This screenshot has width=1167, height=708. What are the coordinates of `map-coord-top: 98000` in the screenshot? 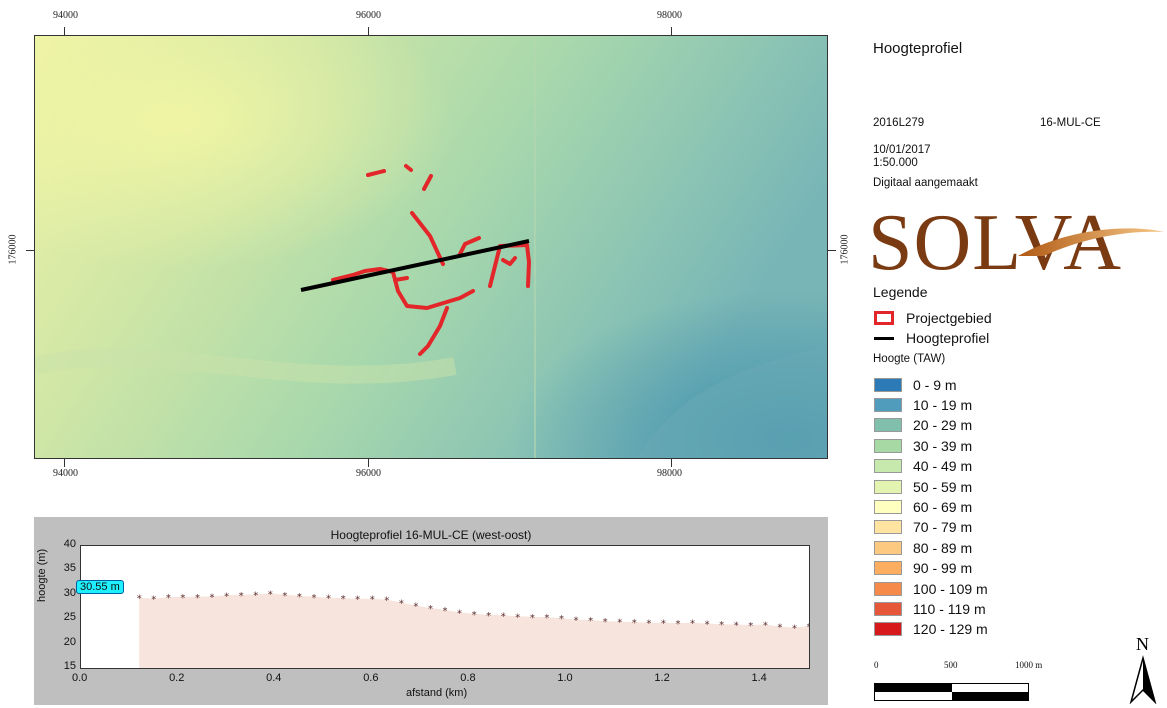 It's located at (669, 15).